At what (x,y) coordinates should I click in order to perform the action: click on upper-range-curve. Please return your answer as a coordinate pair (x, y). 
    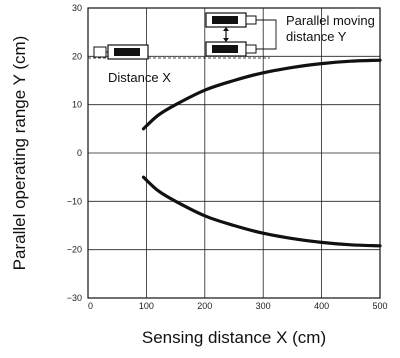
    Looking at the image, I should click on (261, 94).